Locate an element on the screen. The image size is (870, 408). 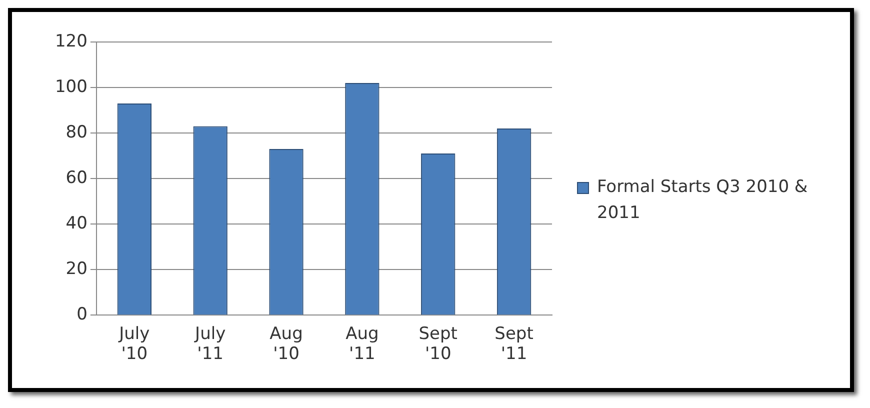
x-tick-label: July '10 is located at coordinates (134, 344).